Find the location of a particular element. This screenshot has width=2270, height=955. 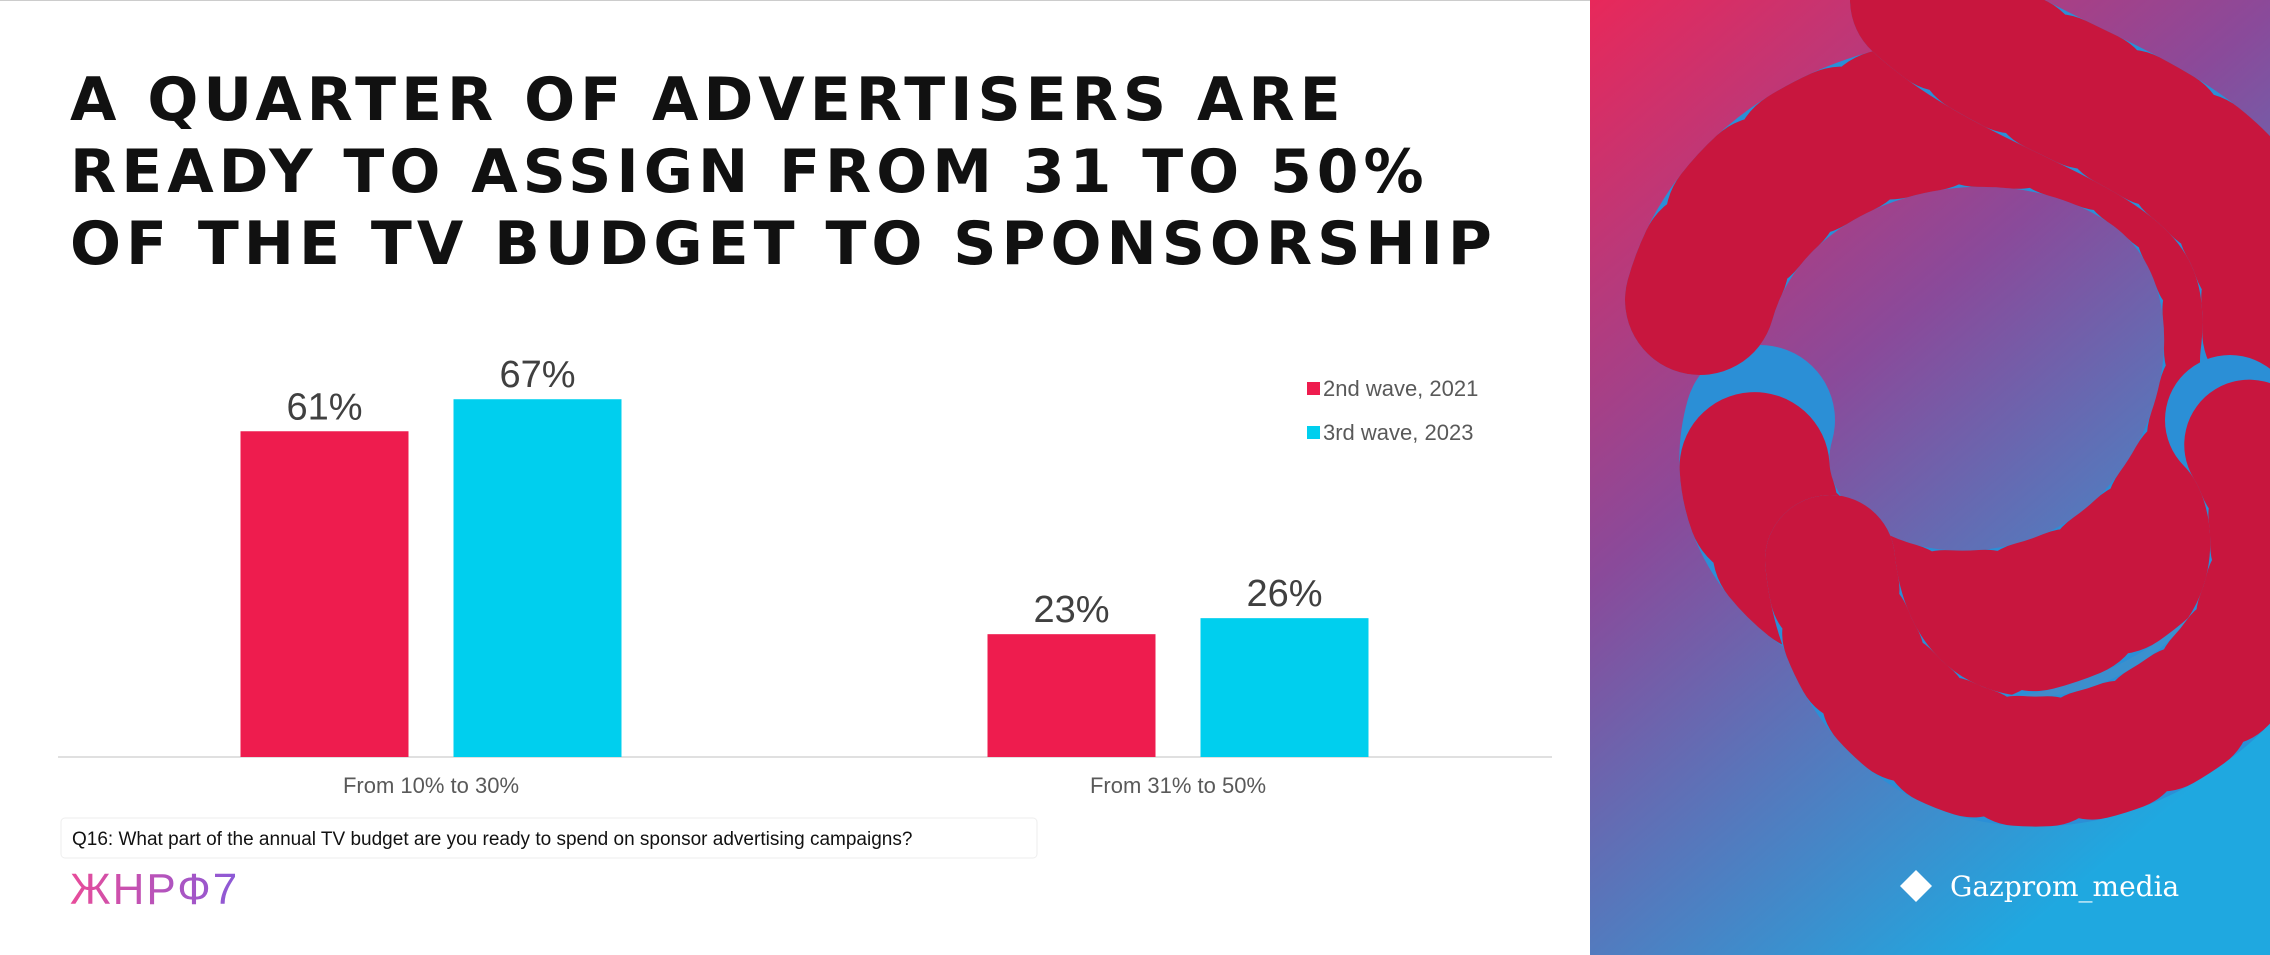

x-tick-label: From 31% to 50% is located at coordinates (1178, 785).